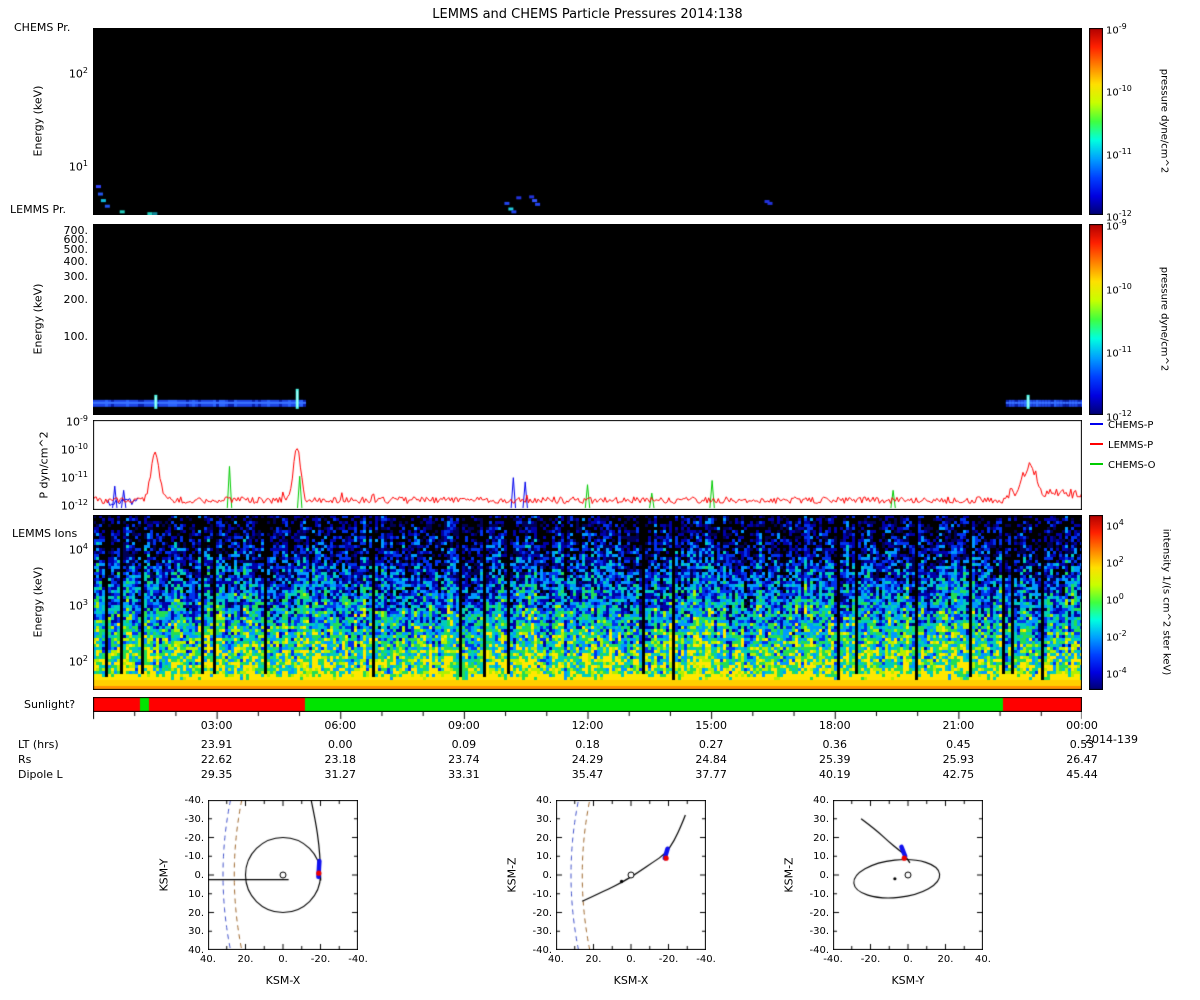  What do you see at coordinates (74, 449) in the screenshot?
I see `pressure-tick-label: 10-10` at bounding box center [74, 449].